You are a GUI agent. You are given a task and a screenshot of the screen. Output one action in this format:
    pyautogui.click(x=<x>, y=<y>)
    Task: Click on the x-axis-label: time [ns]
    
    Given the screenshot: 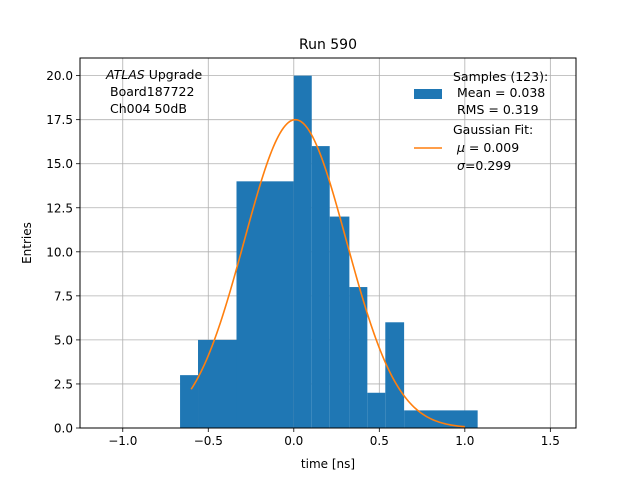 What is the action you would take?
    pyautogui.click(x=328, y=464)
    